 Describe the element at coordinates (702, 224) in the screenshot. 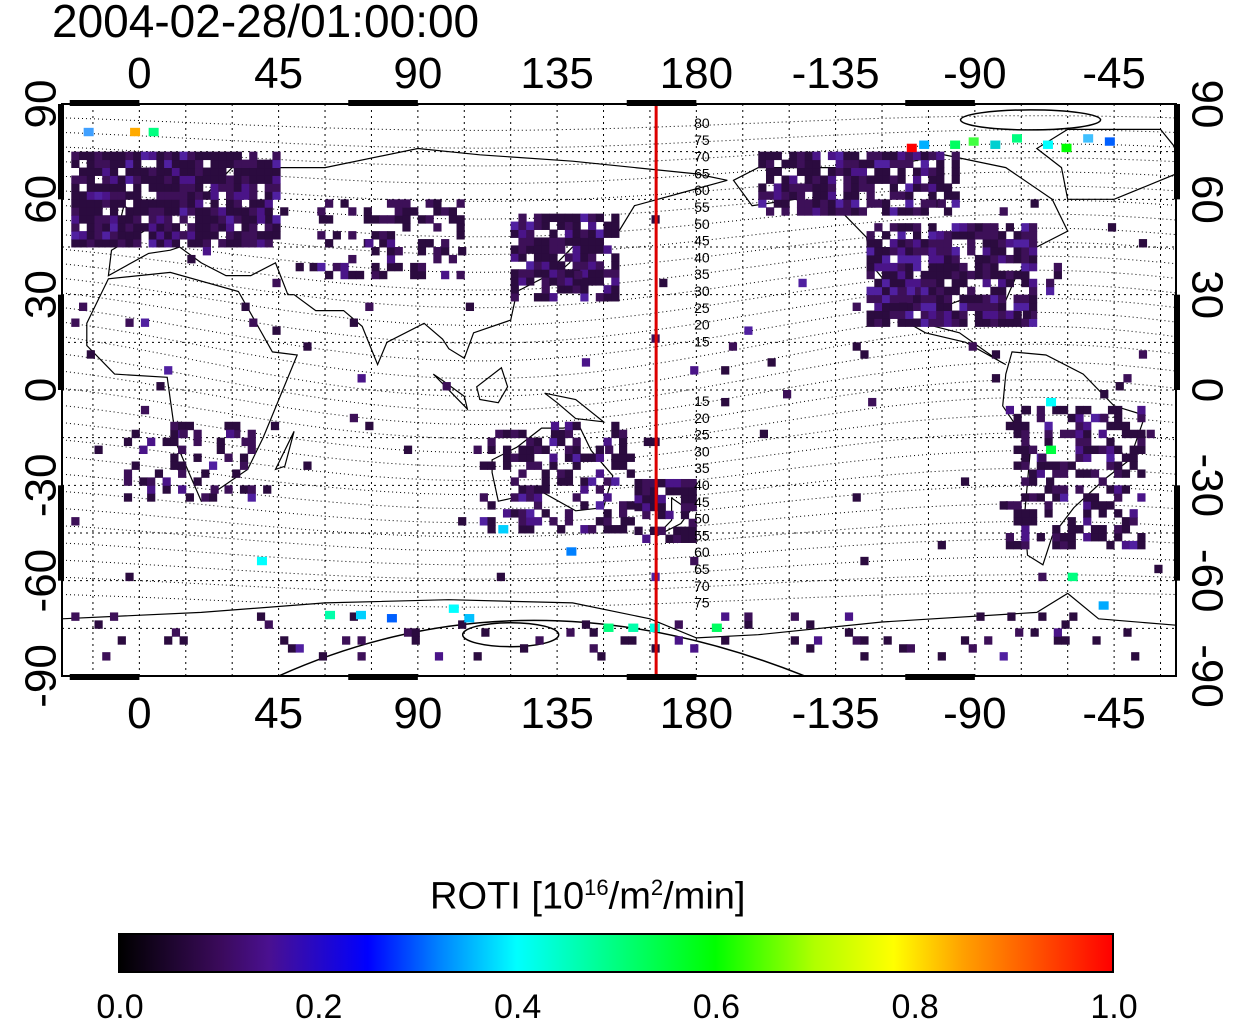

I see `contour-label: 50` at that location.